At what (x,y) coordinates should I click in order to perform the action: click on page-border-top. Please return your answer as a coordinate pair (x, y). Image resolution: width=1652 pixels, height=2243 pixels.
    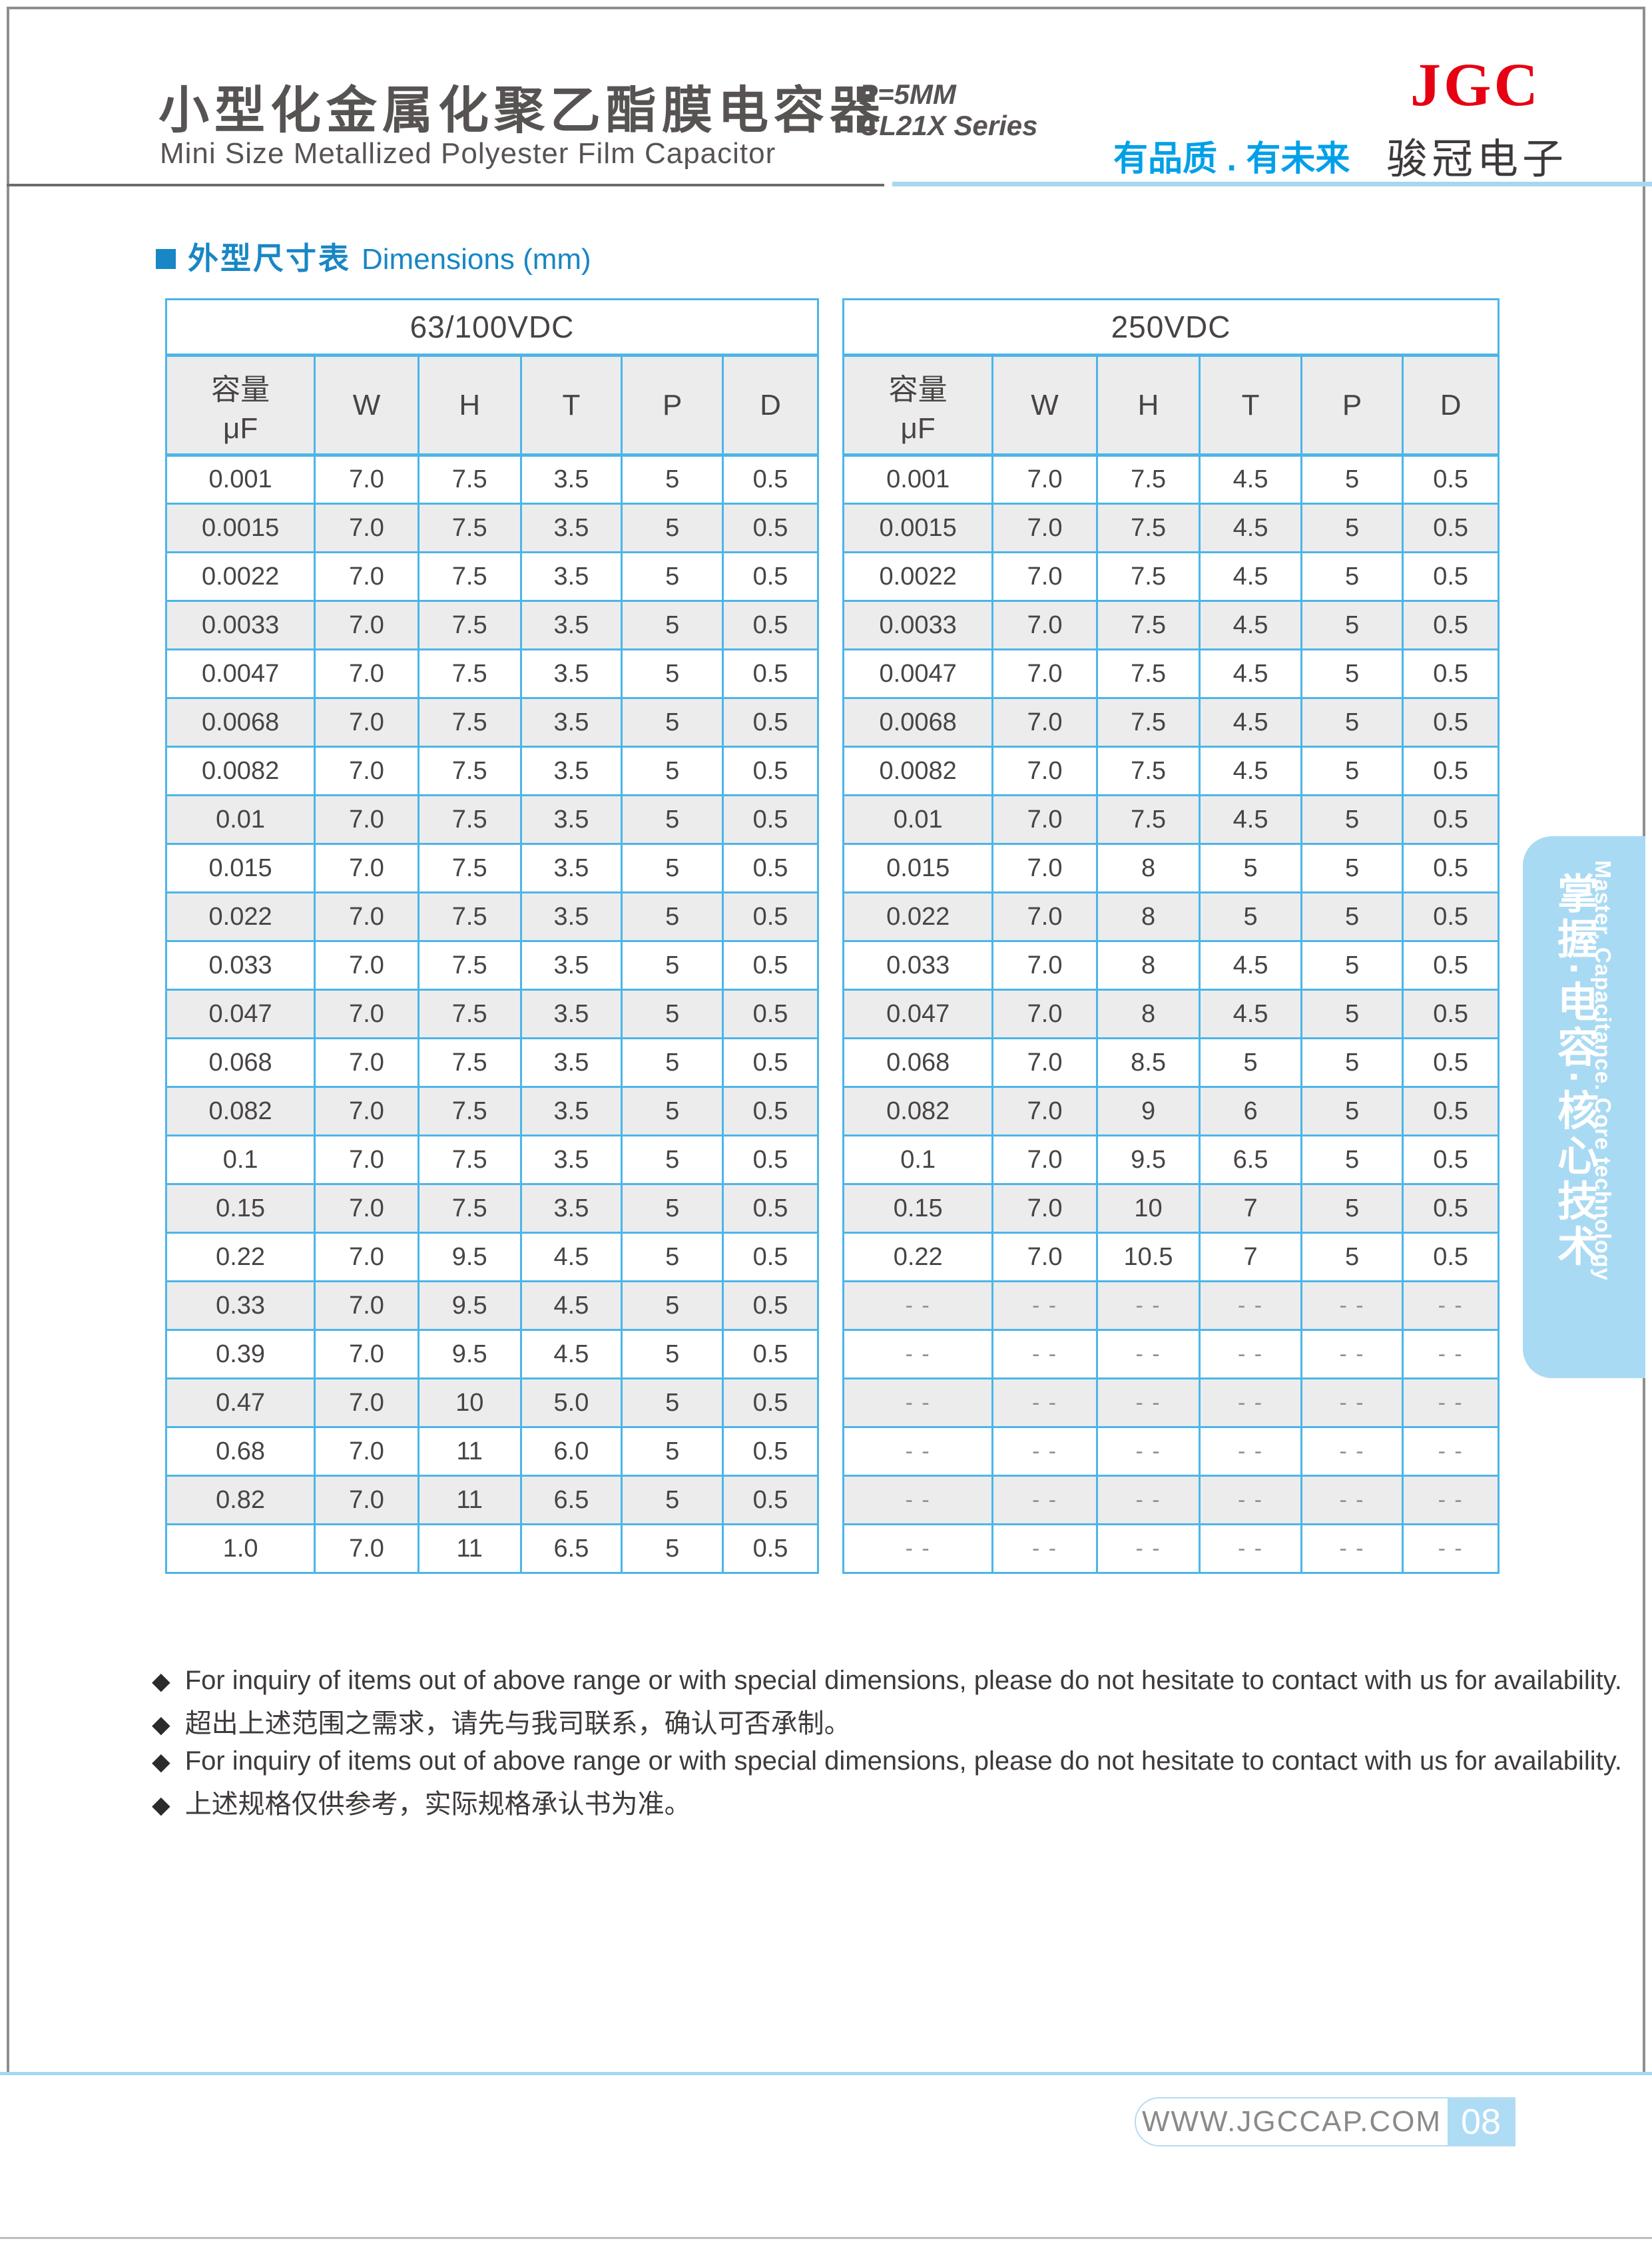
    Looking at the image, I should click on (826, 8).